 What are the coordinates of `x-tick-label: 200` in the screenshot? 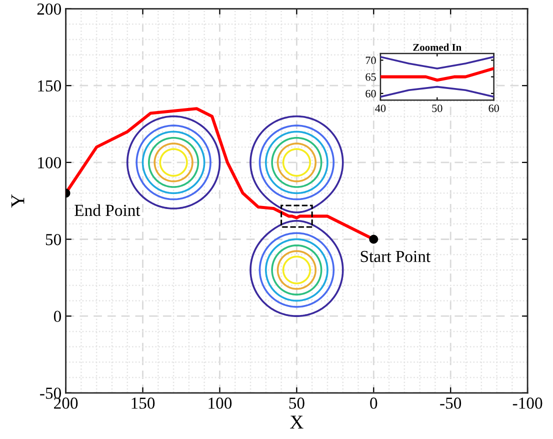 It's located at (66, 403).